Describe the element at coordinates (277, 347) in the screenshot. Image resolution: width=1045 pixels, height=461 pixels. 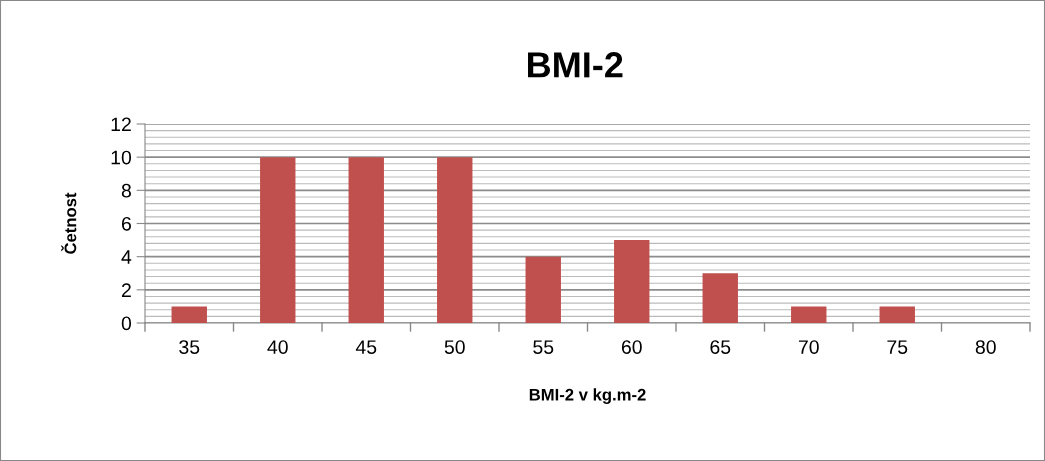
I see `x-tick-label: 40` at that location.